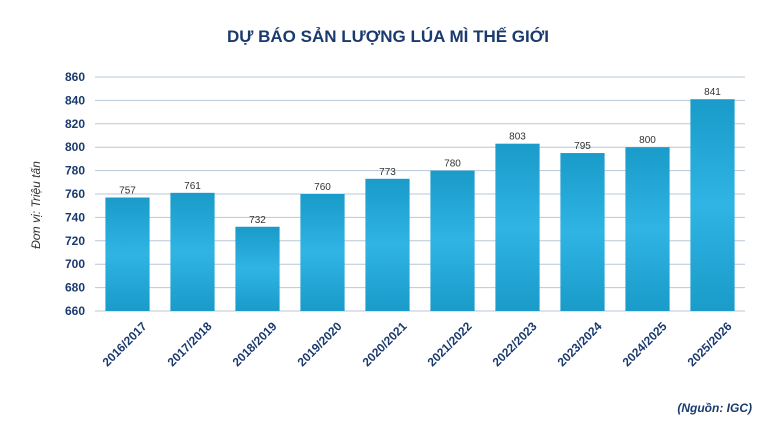 This screenshot has width=777, height=437. Describe the element at coordinates (517, 137) in the screenshot. I see `data-label: 803` at that location.